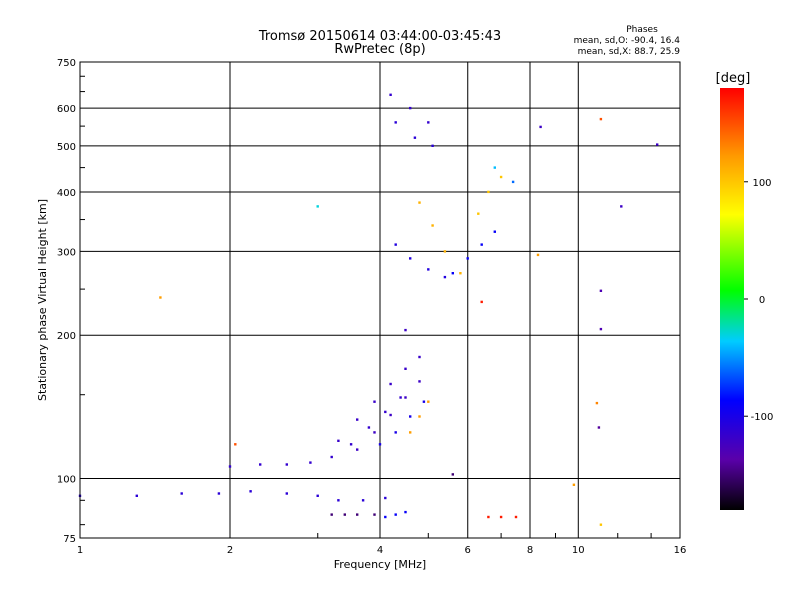  I want to click on phases-x-stats: mean, sd,X: 88.7, 25.9, so click(629, 52).